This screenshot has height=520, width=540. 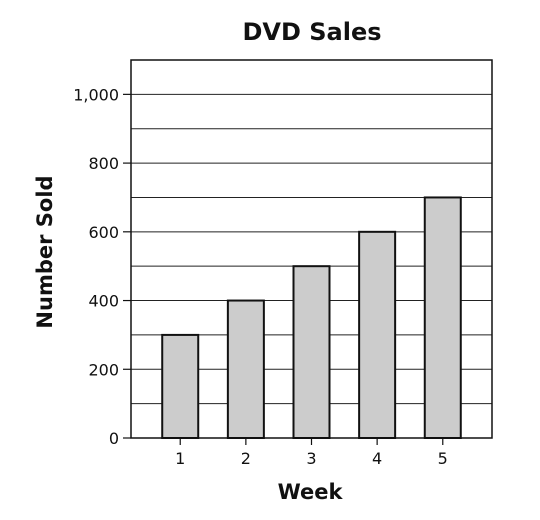 What do you see at coordinates (96, 94) in the screenshot?
I see `y-tick-label: 1,000` at bounding box center [96, 94].